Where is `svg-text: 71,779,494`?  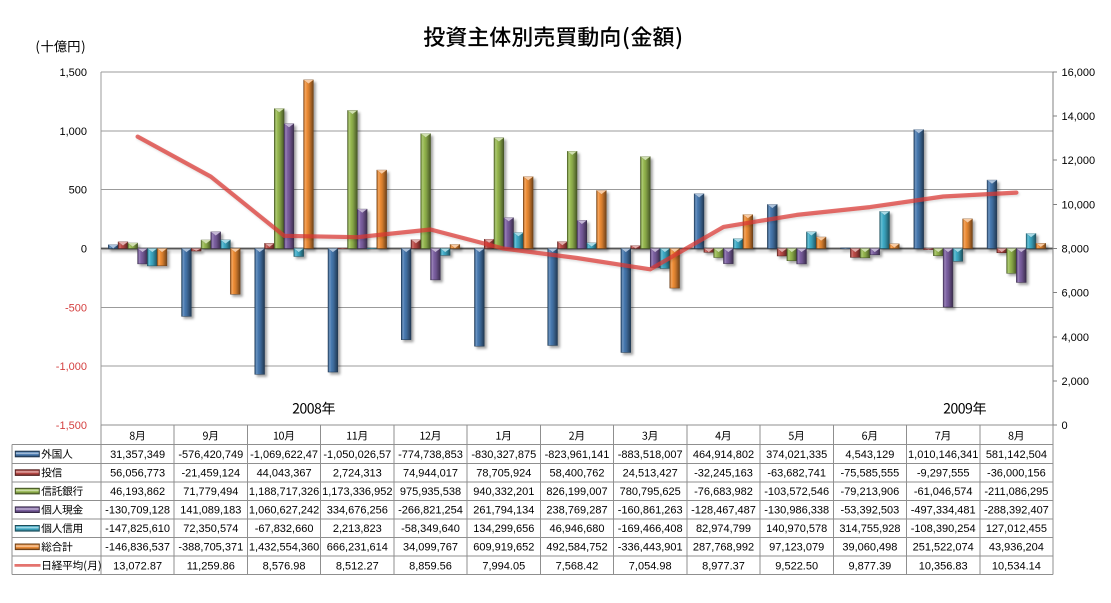
svg-text: 71,779,494 is located at coordinates (210, 492).